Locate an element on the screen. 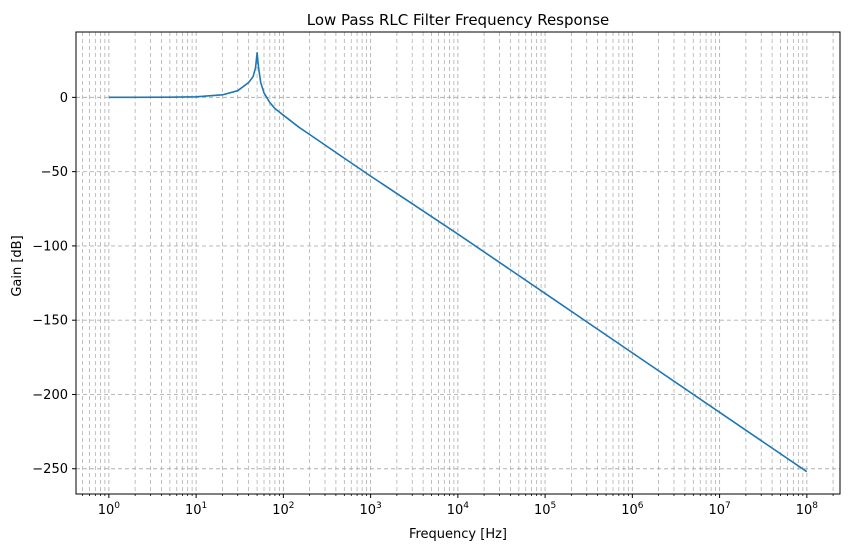 This screenshot has width=862, height=552. x-tick-exponent: 0 is located at coordinates (117, 506).